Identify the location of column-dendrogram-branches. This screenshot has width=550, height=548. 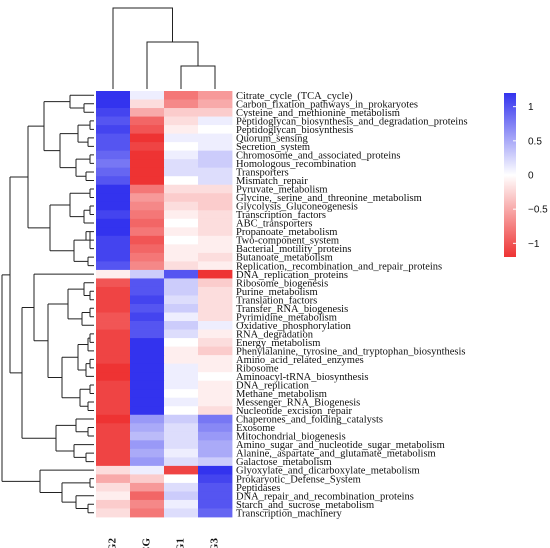
(164, 48).